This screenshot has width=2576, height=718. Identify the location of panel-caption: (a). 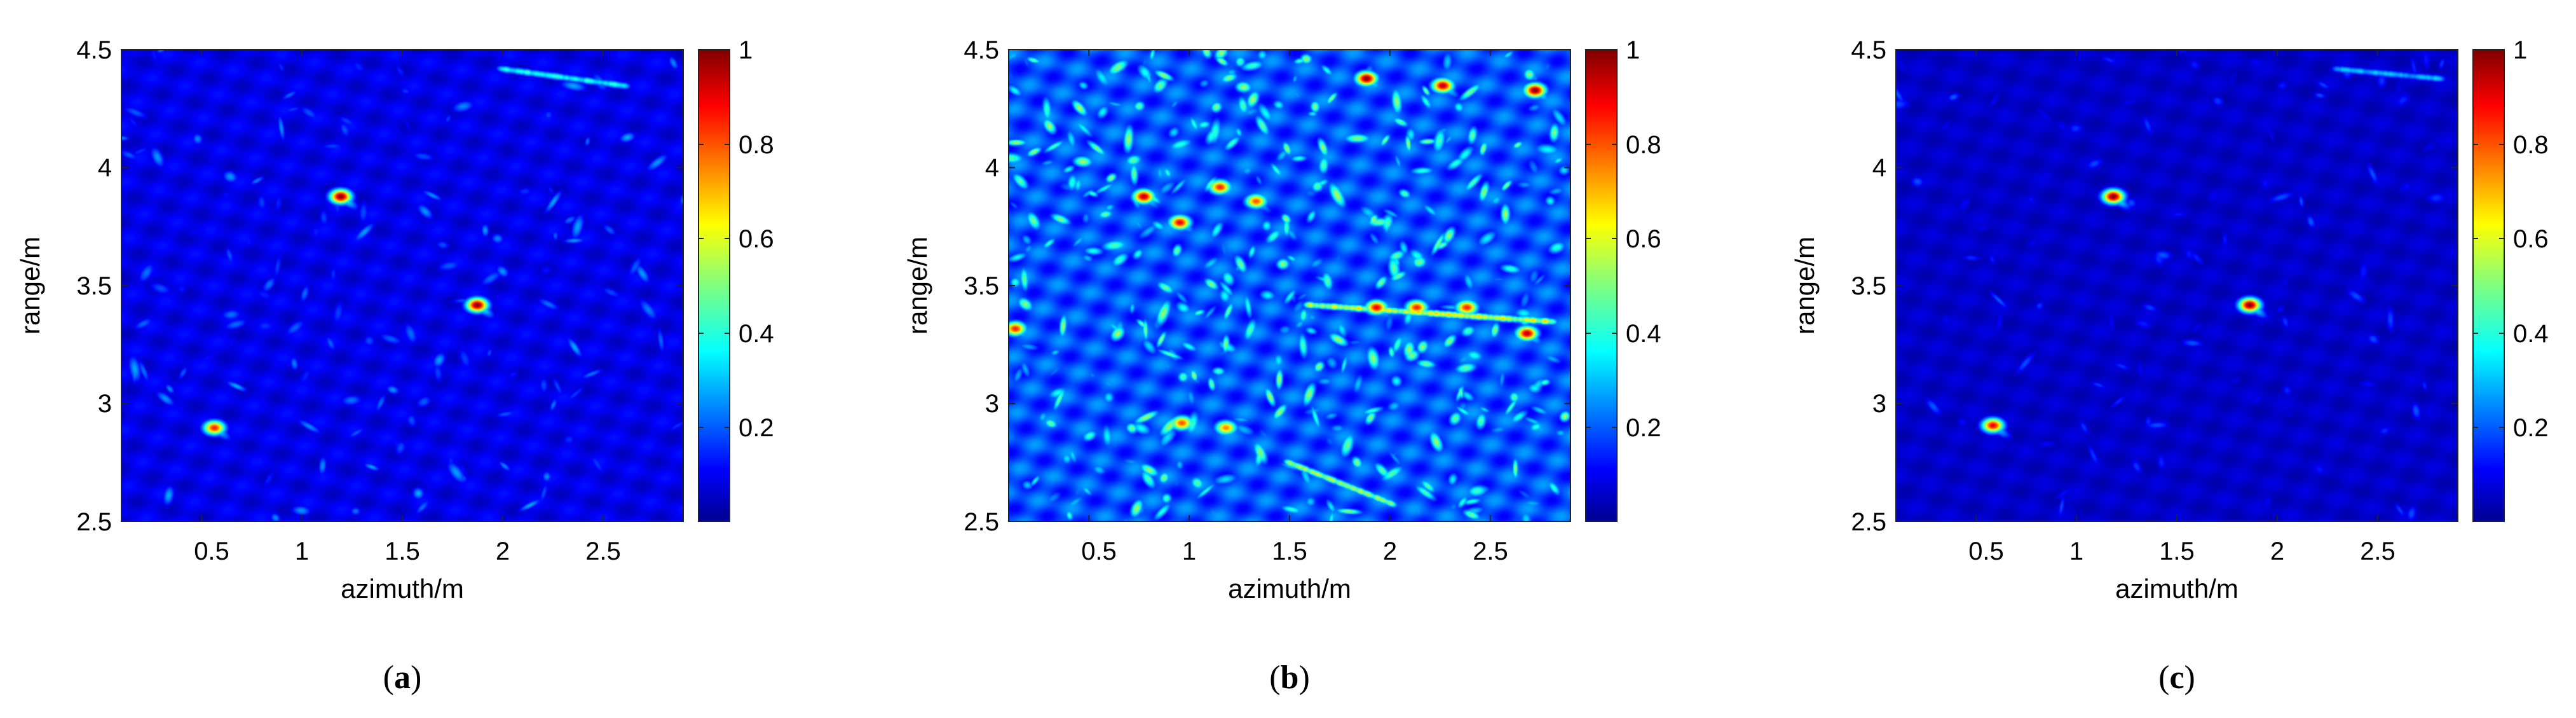
(402, 677).